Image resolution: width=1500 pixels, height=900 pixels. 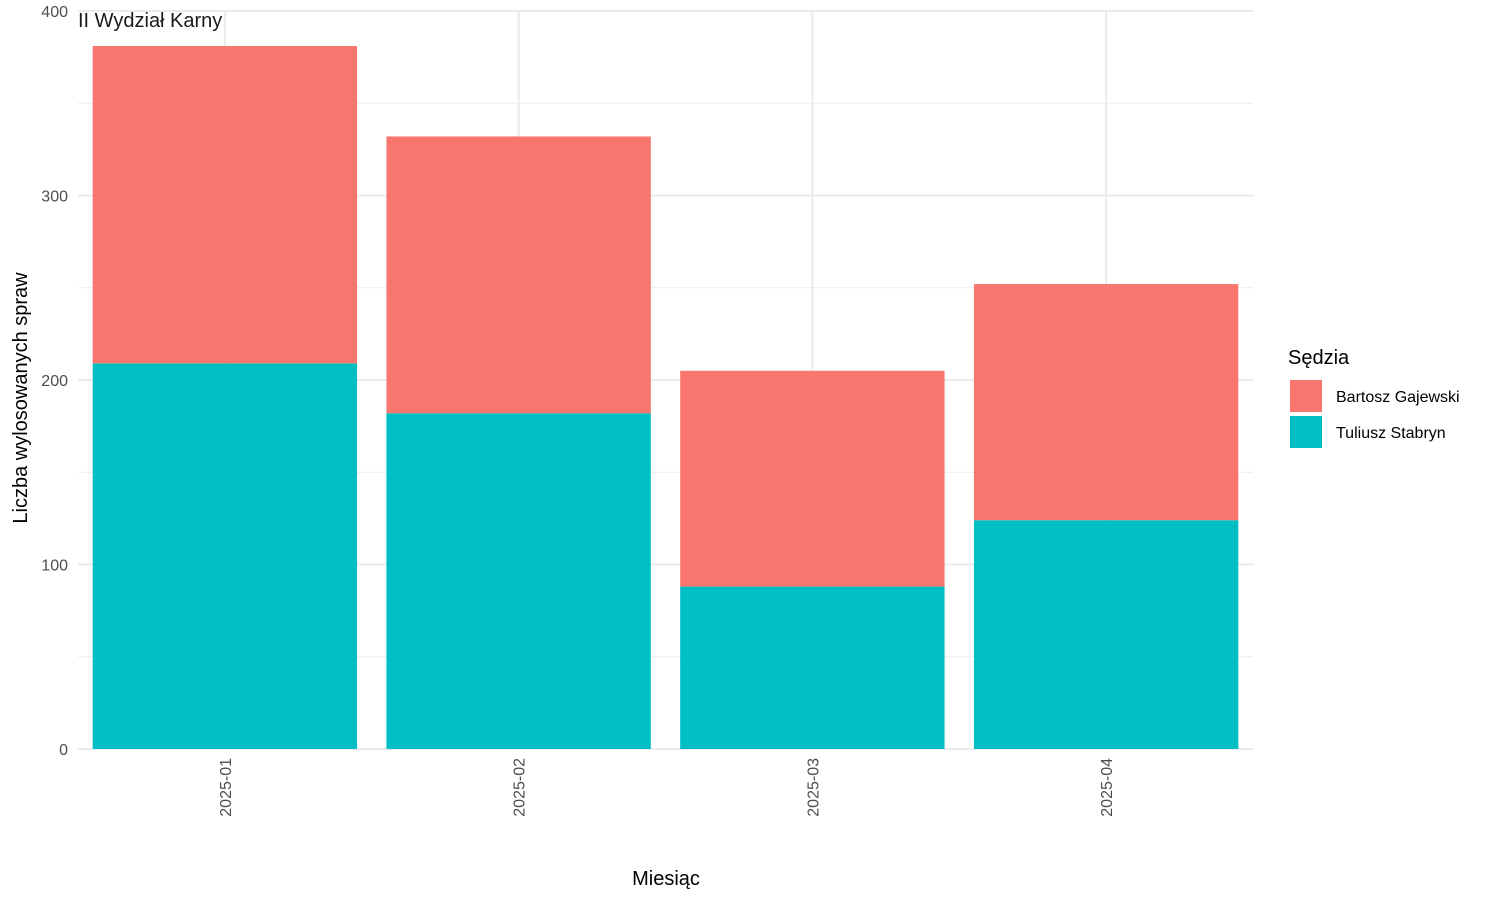 What do you see at coordinates (226, 787) in the screenshot?
I see `x-tick-label: 2025-01` at bounding box center [226, 787].